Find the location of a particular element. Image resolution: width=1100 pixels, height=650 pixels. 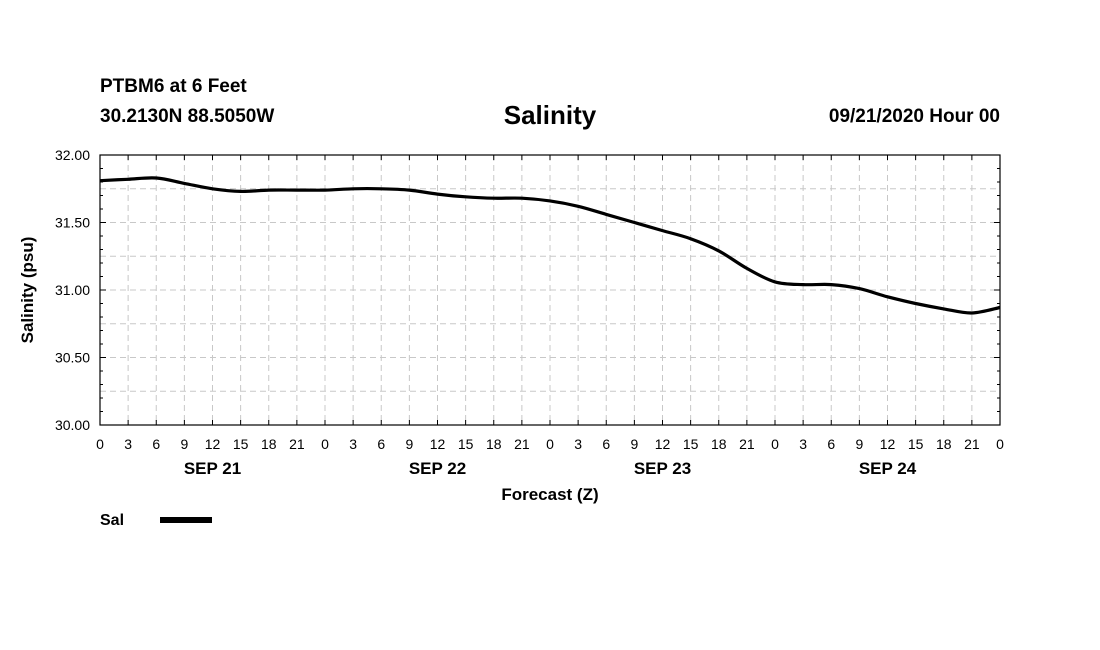

legend-label: Sal is located at coordinates (112, 520).